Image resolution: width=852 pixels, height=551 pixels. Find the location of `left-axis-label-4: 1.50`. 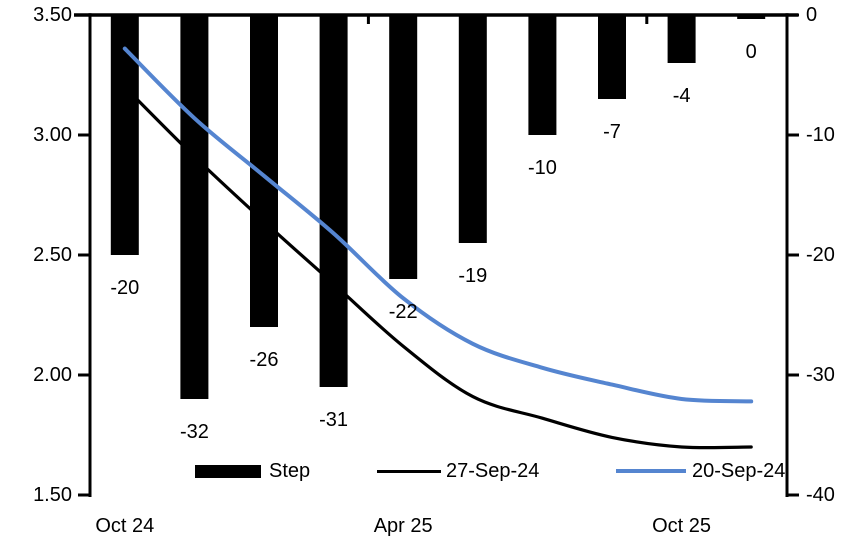

left-axis-label-4: 1.50 is located at coordinates (52, 495).